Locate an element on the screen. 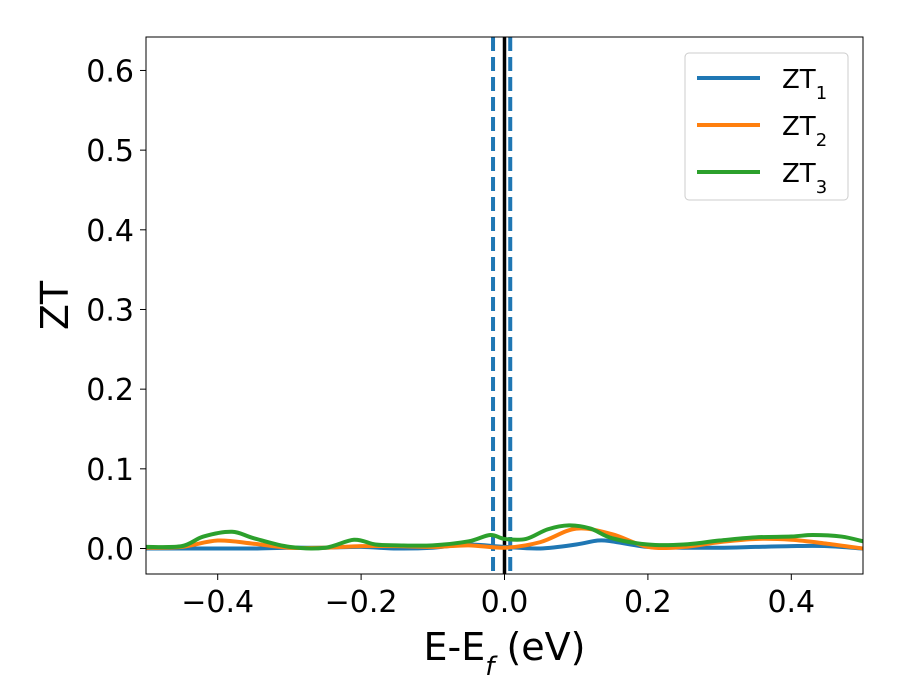  y-tick-label: 0.2 is located at coordinates (110, 390).